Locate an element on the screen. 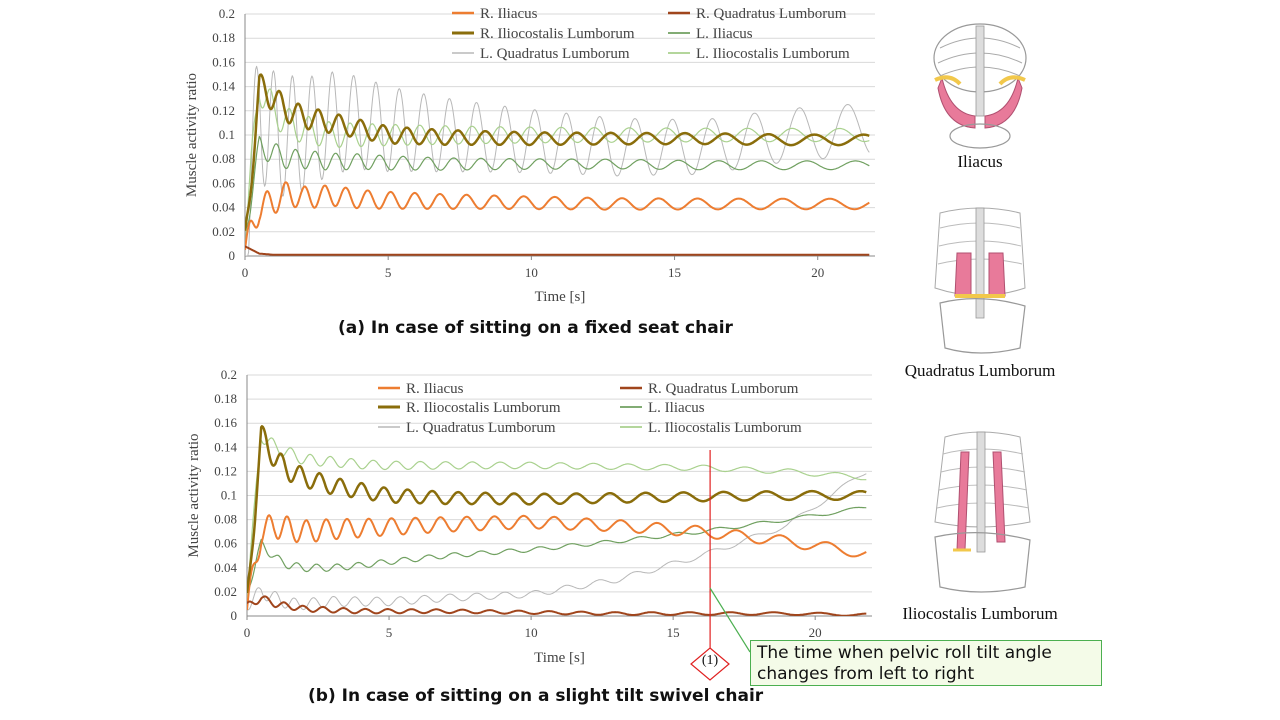 This screenshot has width=1280, height=720. iliacus-illustration is located at coordinates (980, 86).